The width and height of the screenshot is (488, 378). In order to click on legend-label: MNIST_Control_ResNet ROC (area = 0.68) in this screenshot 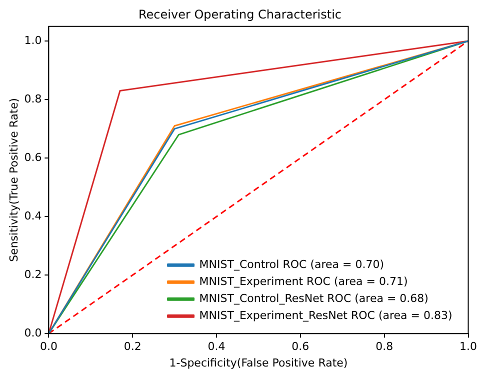, I will do `click(313, 298)`.